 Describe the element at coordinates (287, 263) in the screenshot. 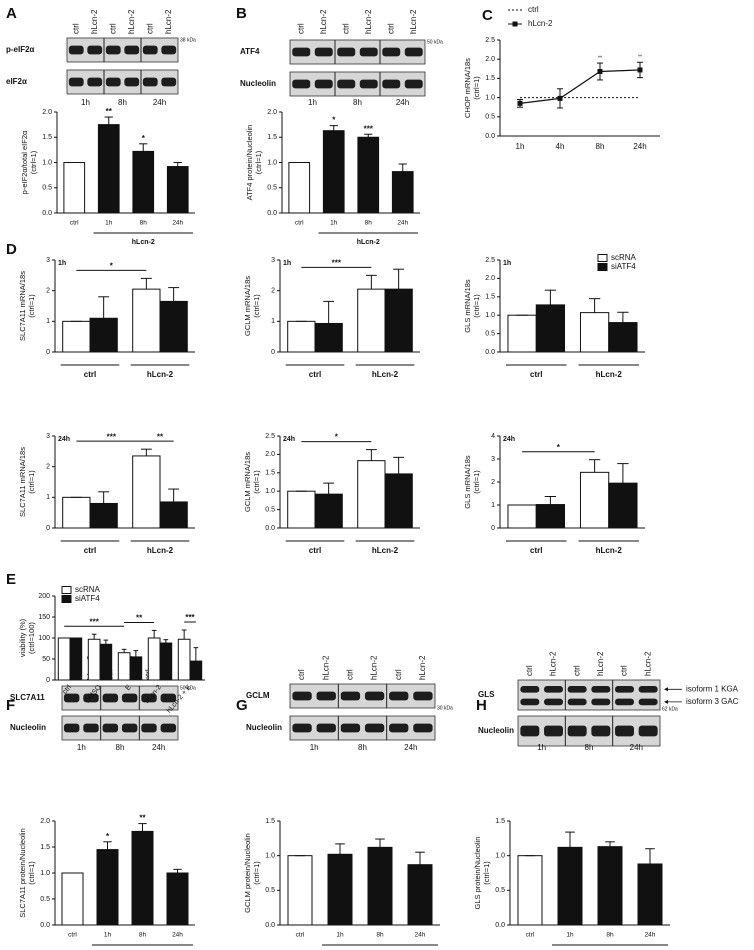

I see `time-note: 1h` at that location.